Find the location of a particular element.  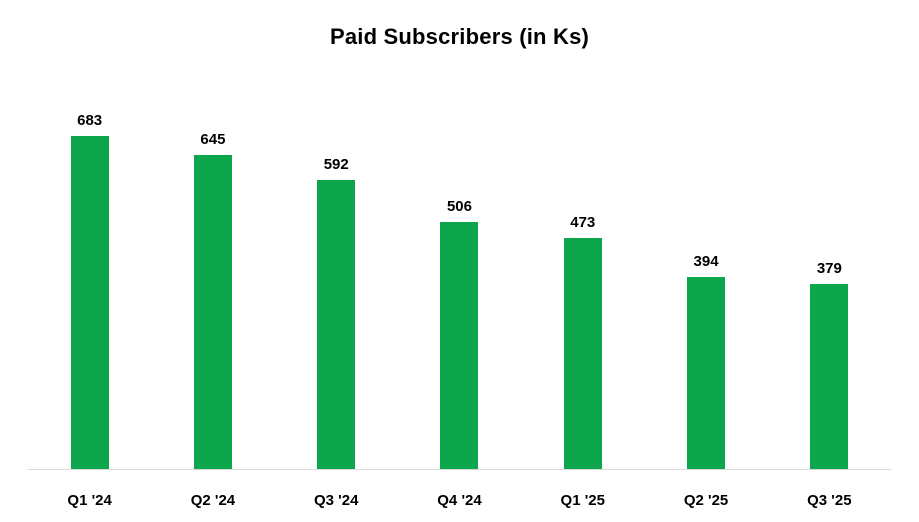

bar-value-label: 473 is located at coordinates (583, 223).